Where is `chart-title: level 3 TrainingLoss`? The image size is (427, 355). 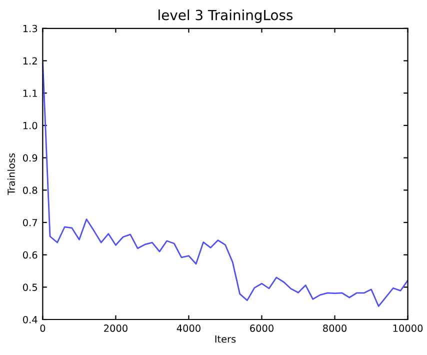
chart-title: level 3 TrainingLoss is located at coordinates (225, 16).